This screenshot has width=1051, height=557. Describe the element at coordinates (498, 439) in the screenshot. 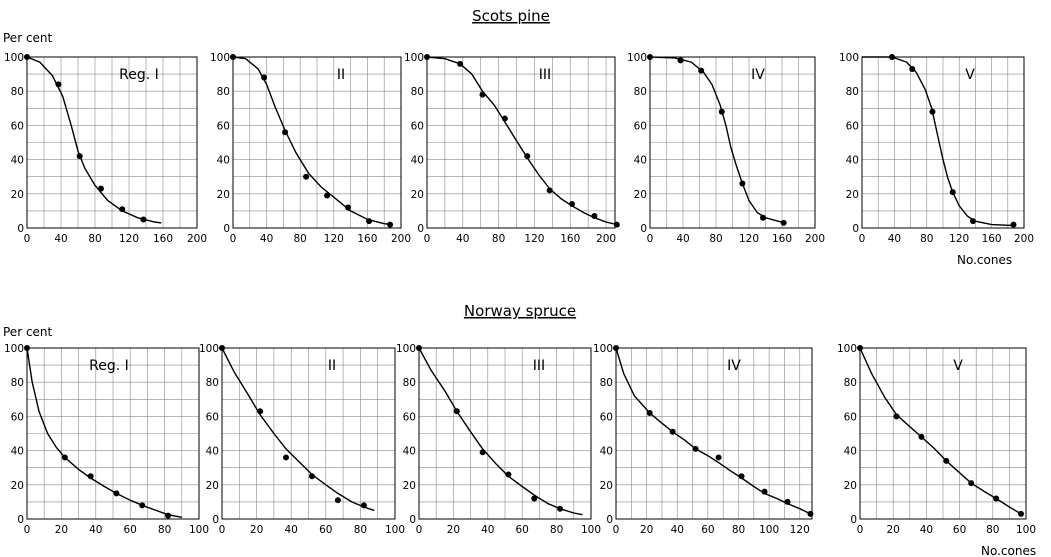

I see `panel-8: 0 20 40 60 80 100 0 20 40 60 80 100 III` at that location.